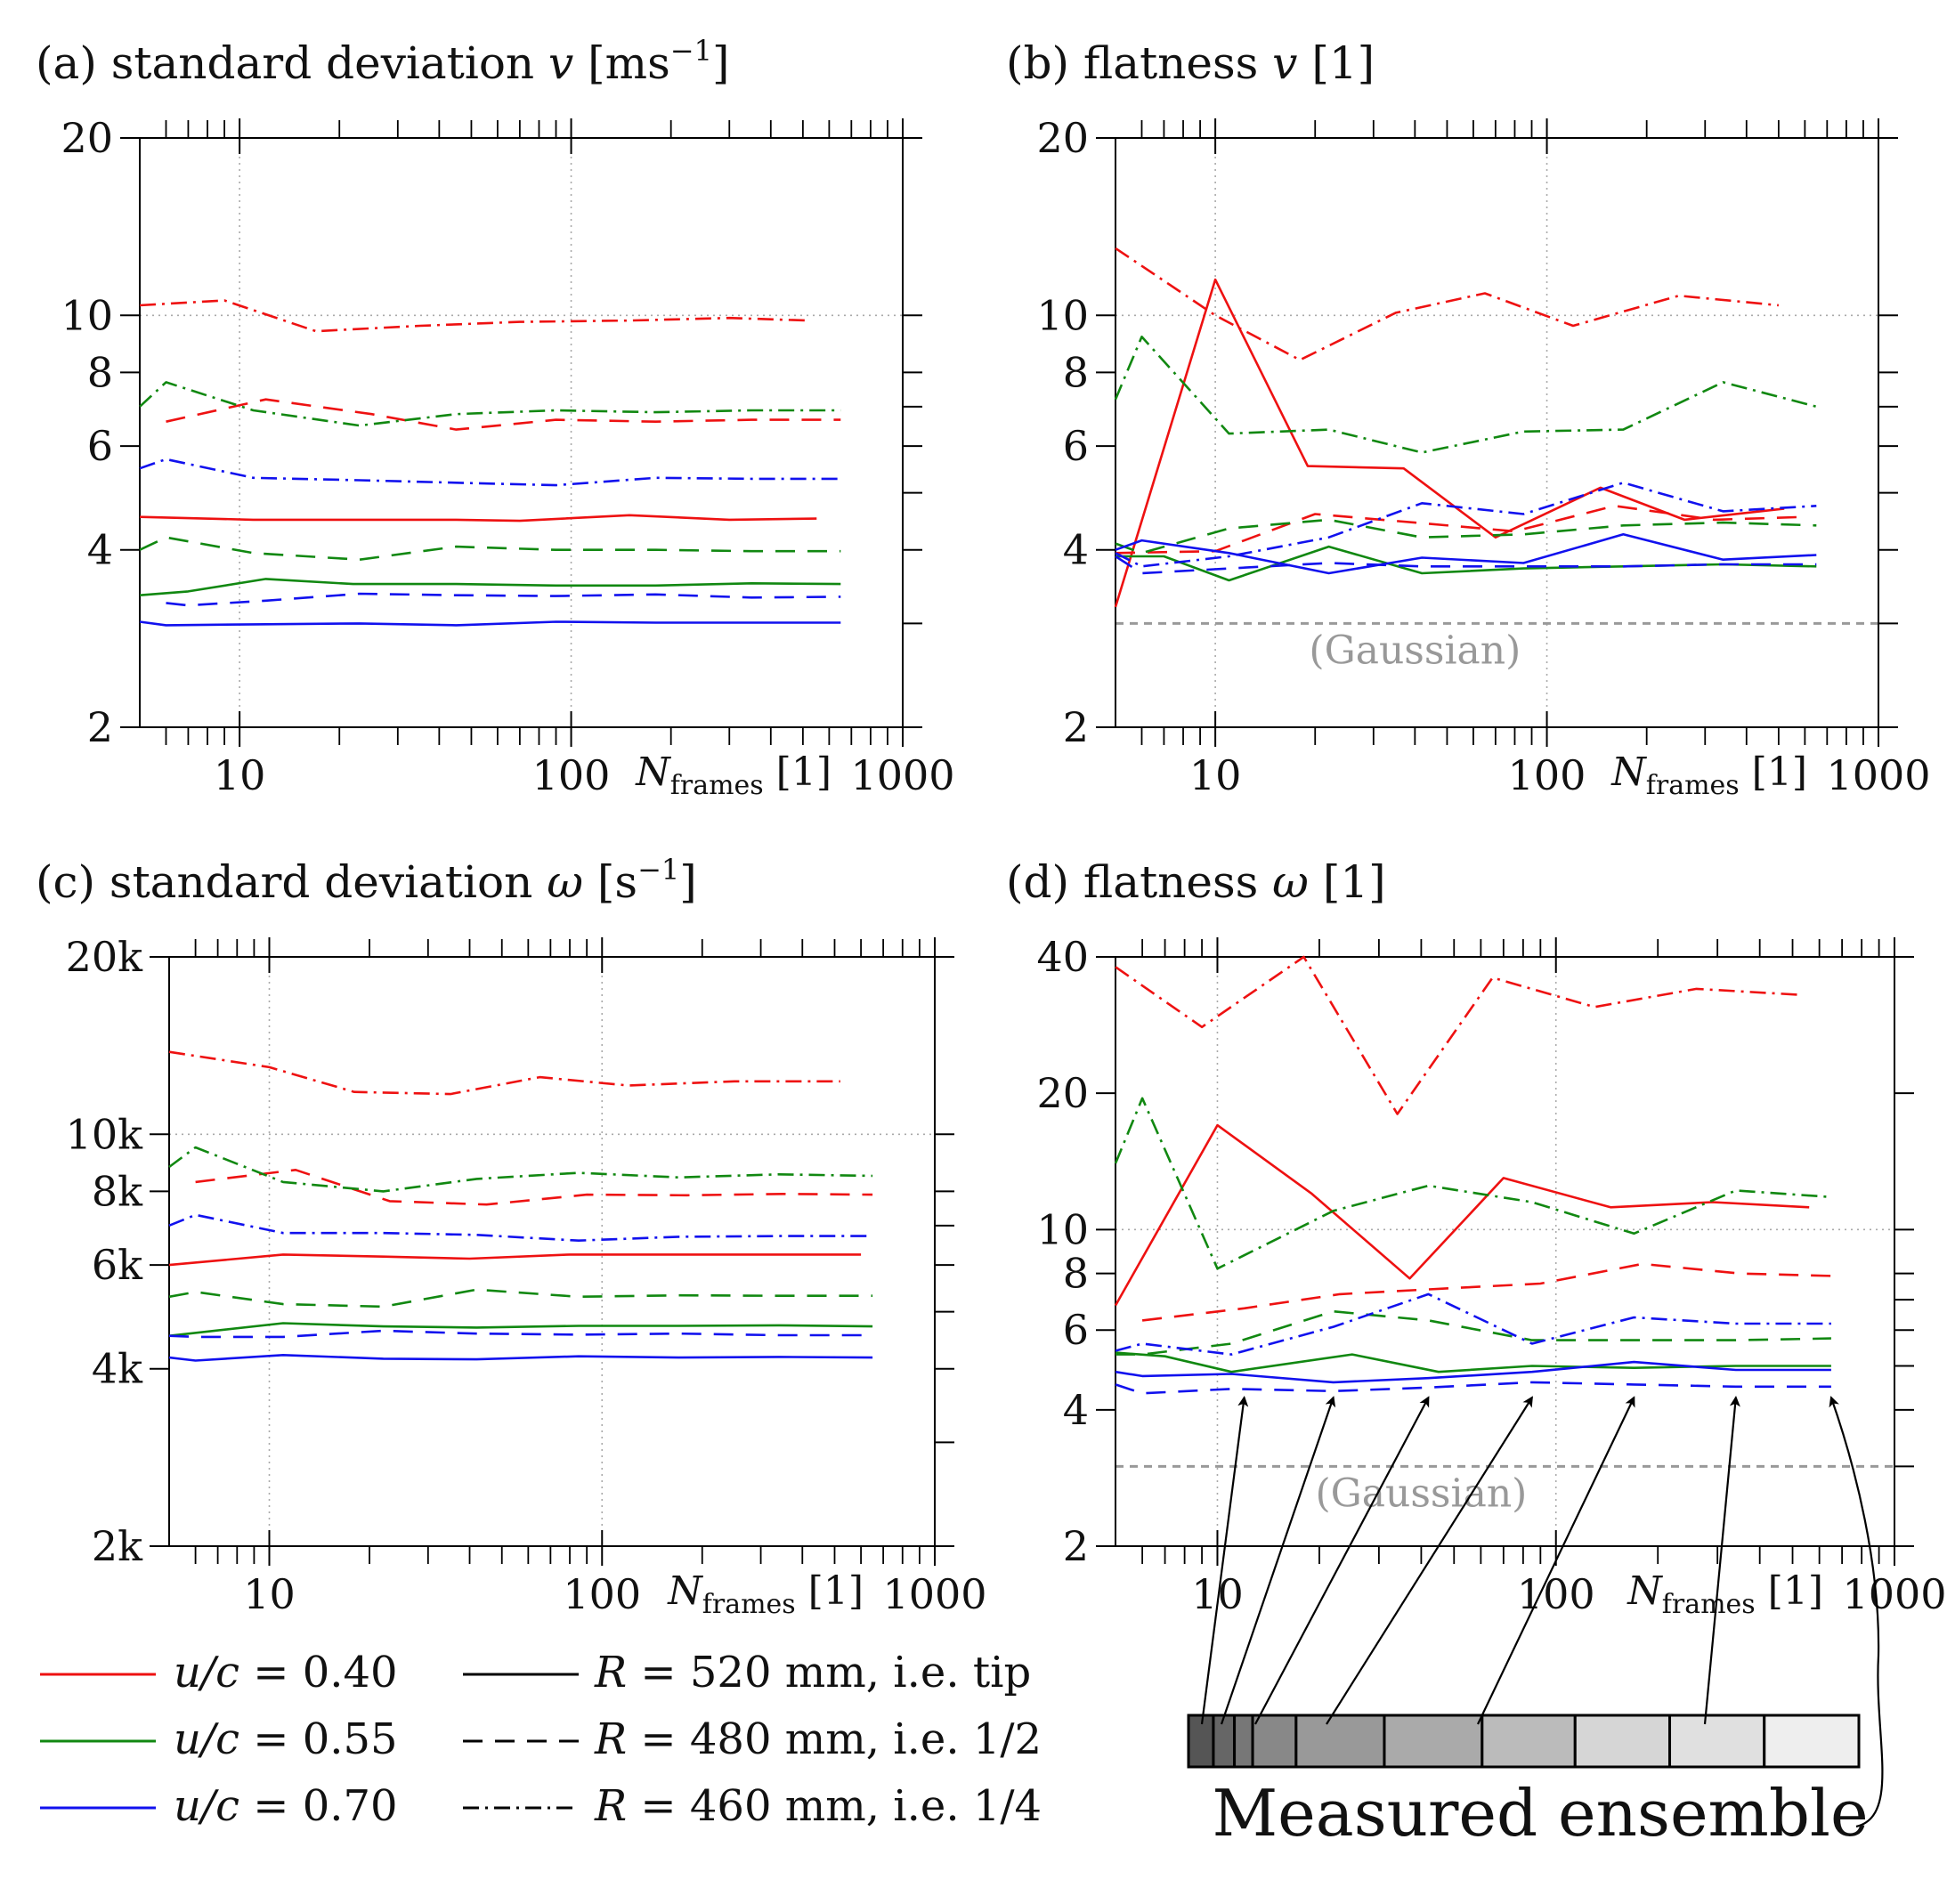 The height and width of the screenshot is (1904, 1947). I want to click on series-line-green-tip, so click(520, 1330).